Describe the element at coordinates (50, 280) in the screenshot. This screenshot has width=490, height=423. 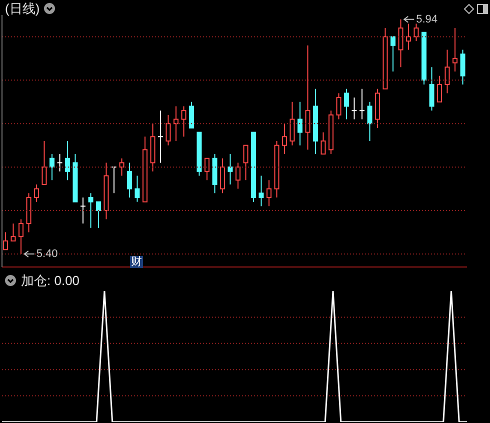
I see `chart-title: 加仓: 0.00` at that location.